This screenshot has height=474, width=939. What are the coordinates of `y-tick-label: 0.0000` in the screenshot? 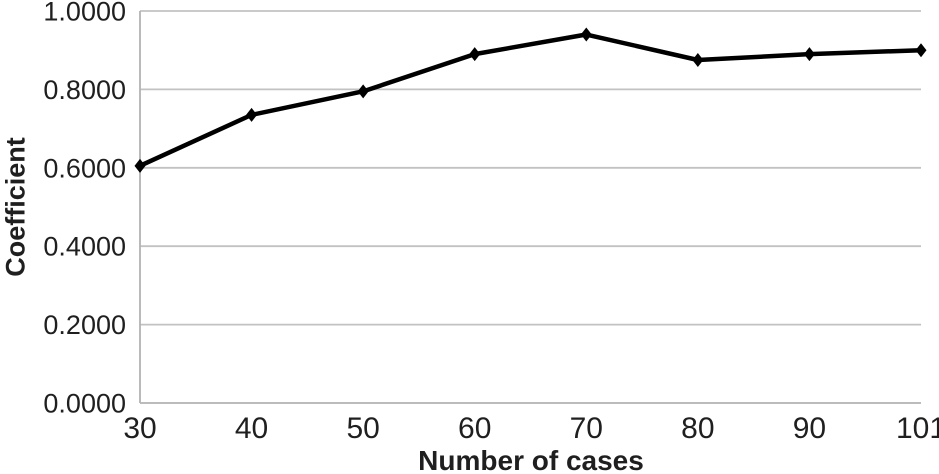 It's located at (84, 404).